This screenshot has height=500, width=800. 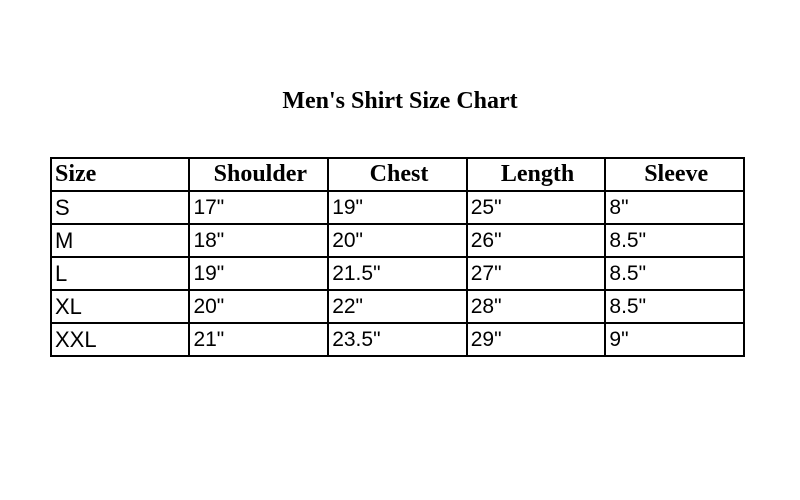 I want to click on cell-size: S, so click(x=120, y=207).